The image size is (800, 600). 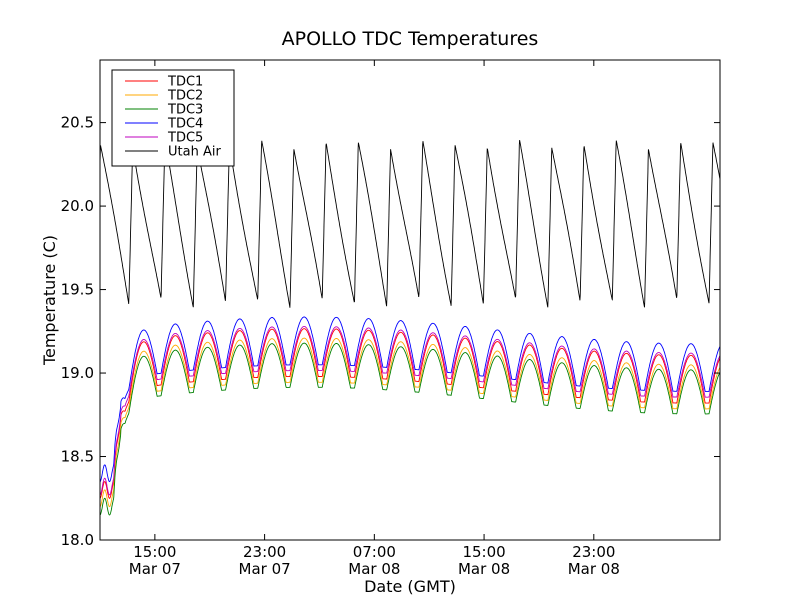 I want to click on legend-box, so click(x=173, y=118).